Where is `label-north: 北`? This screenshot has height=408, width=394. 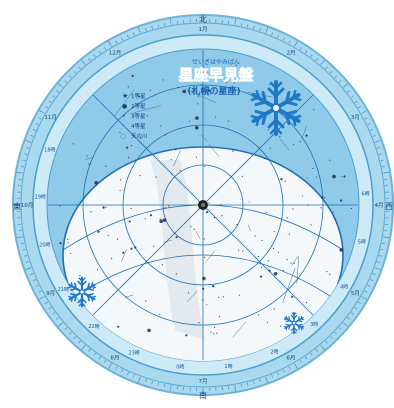 label-north: 北 is located at coordinates (203, 19).